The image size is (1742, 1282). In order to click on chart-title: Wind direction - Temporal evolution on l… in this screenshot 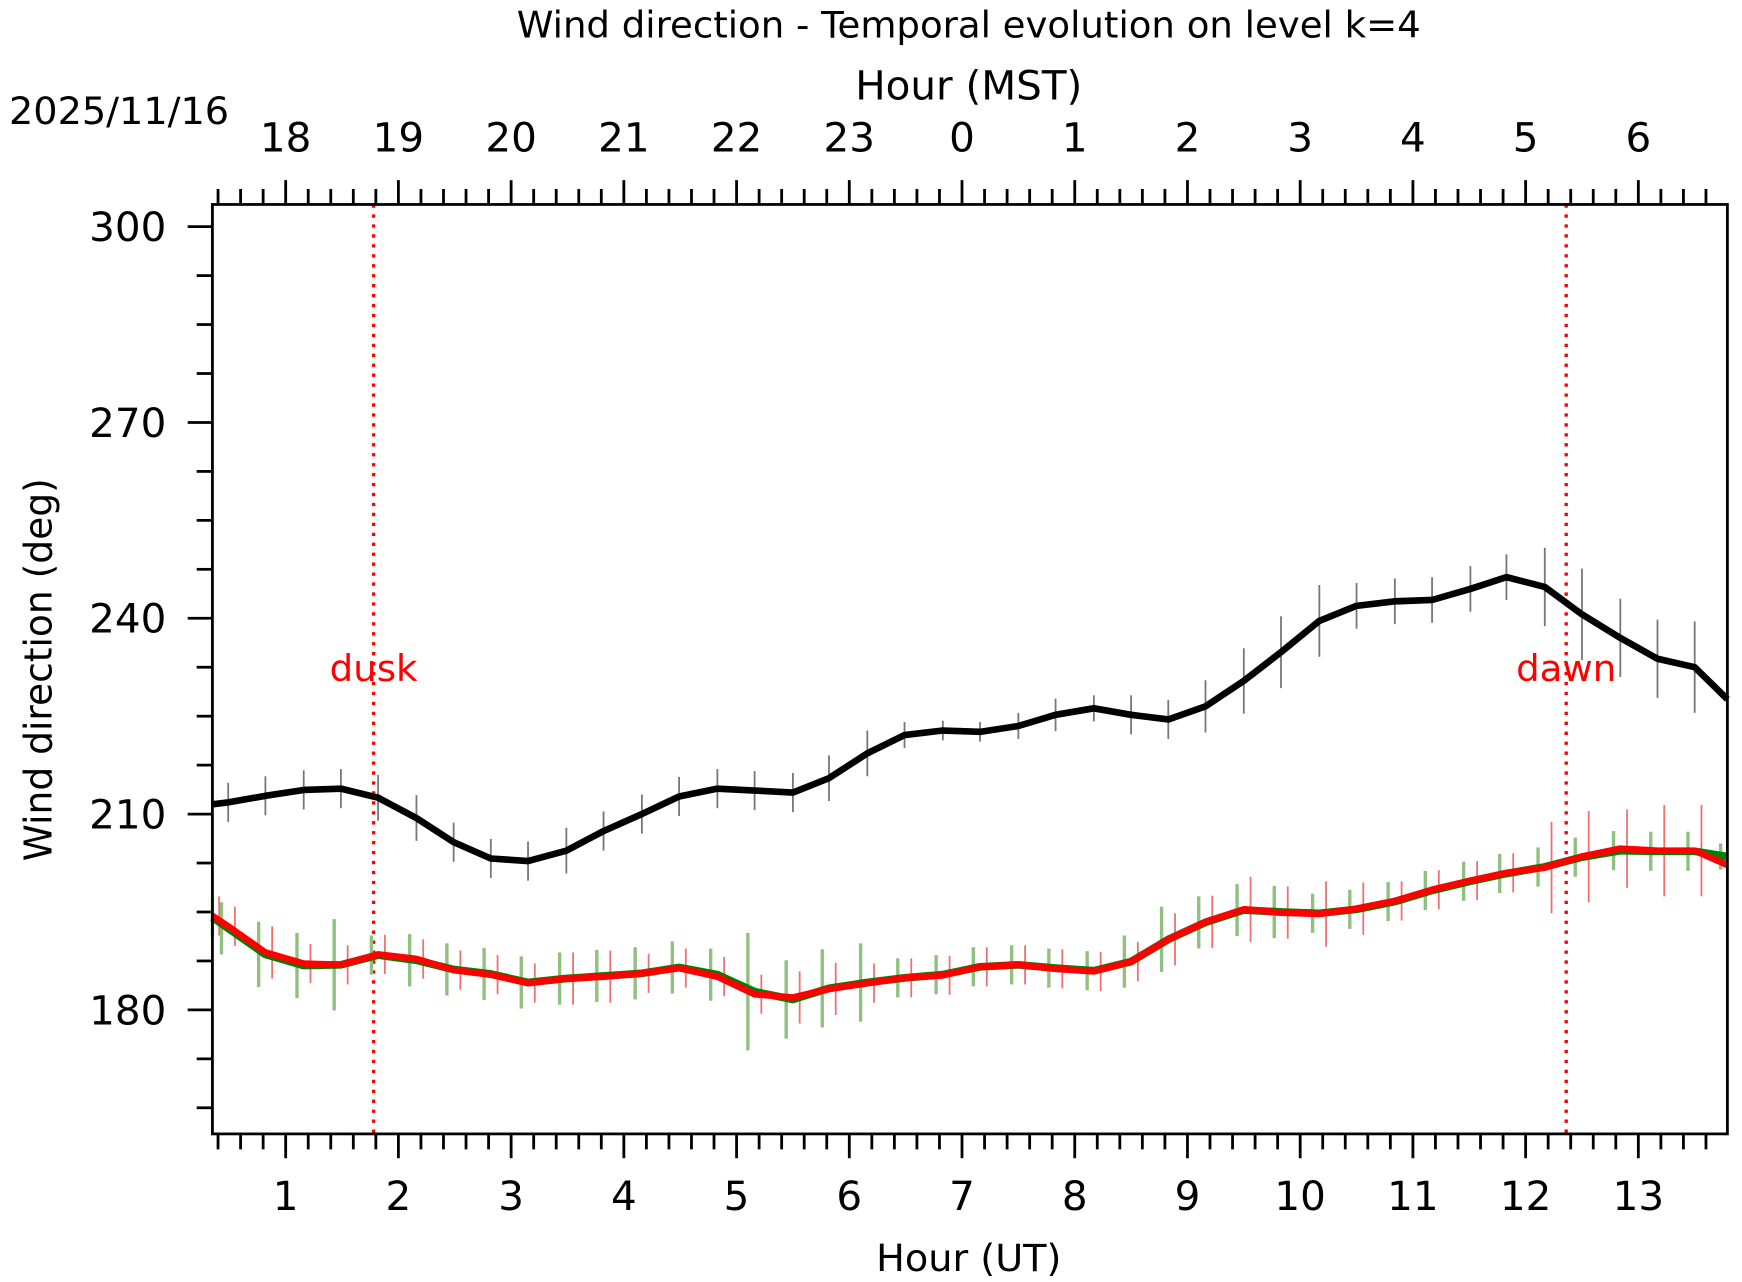, I will do `click(969, 25)`.